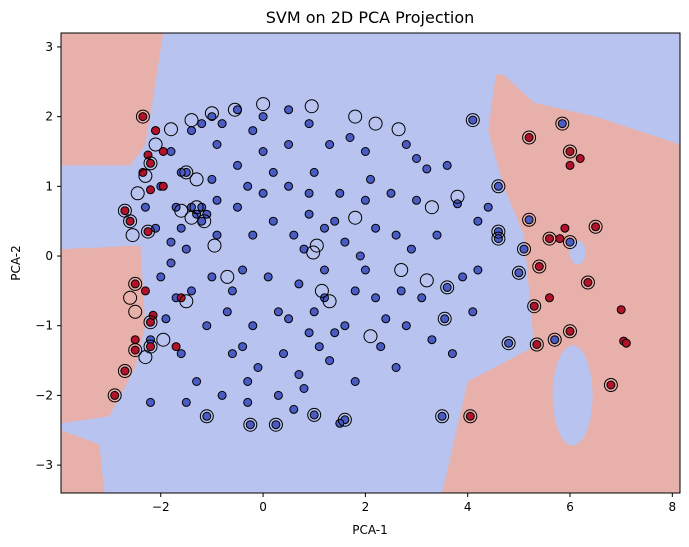  I want to click on positive-region-left-top-corner, so click(112, 99).